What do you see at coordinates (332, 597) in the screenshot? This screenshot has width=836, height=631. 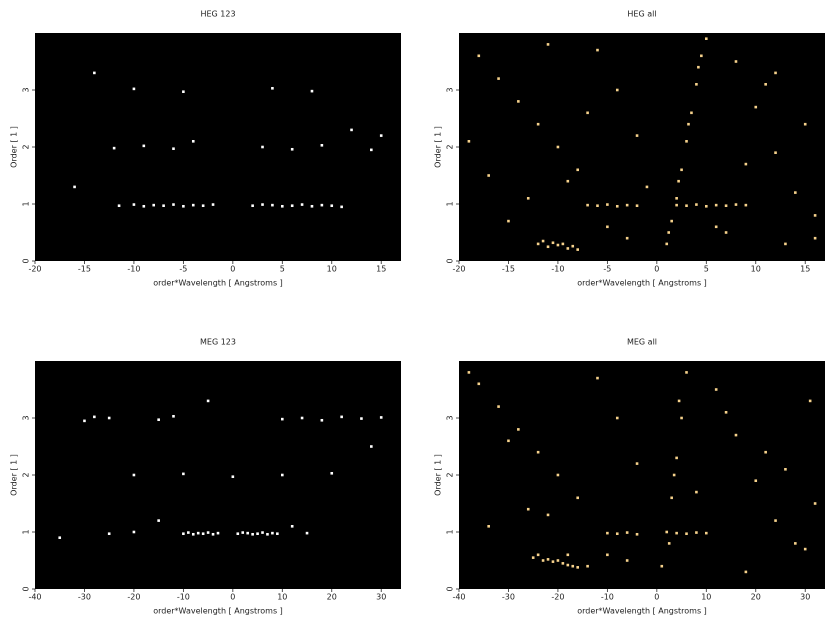 I see `x-tick-label: 20` at bounding box center [332, 597].